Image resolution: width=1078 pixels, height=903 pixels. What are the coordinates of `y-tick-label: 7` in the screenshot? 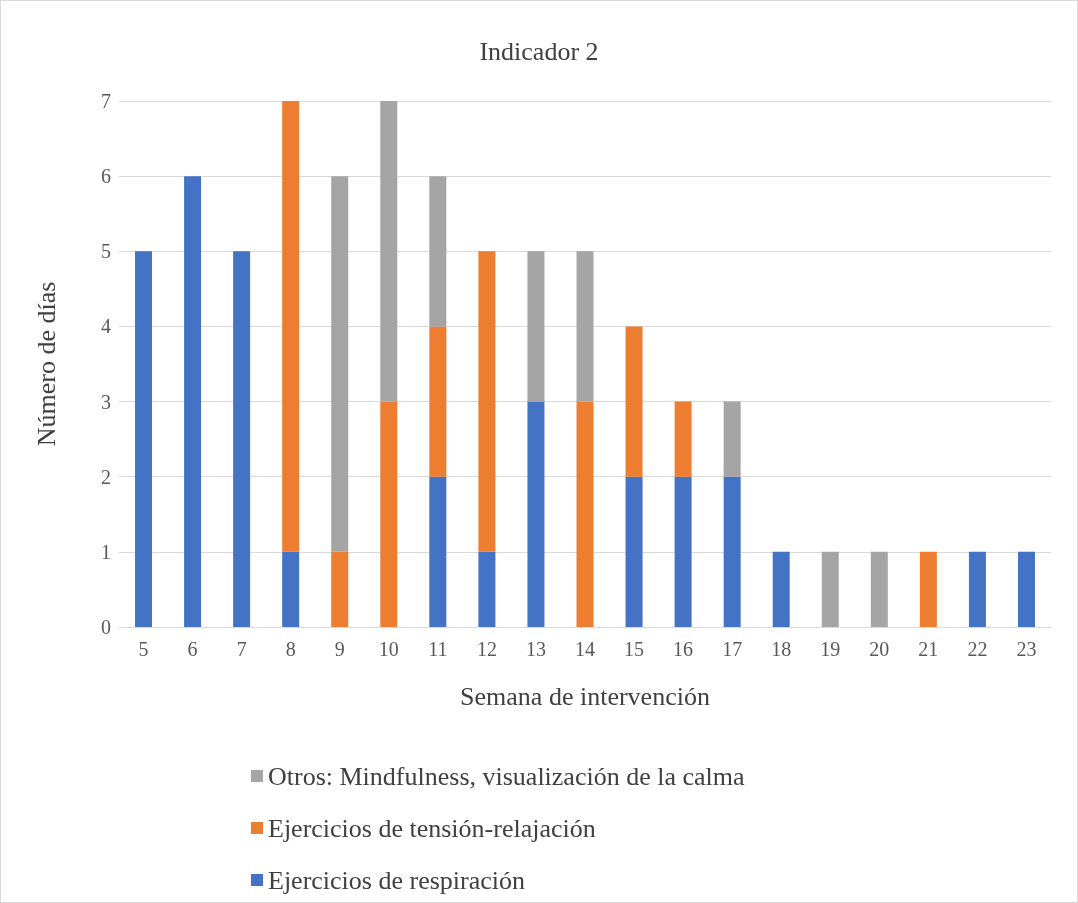 It's located at (106, 101).